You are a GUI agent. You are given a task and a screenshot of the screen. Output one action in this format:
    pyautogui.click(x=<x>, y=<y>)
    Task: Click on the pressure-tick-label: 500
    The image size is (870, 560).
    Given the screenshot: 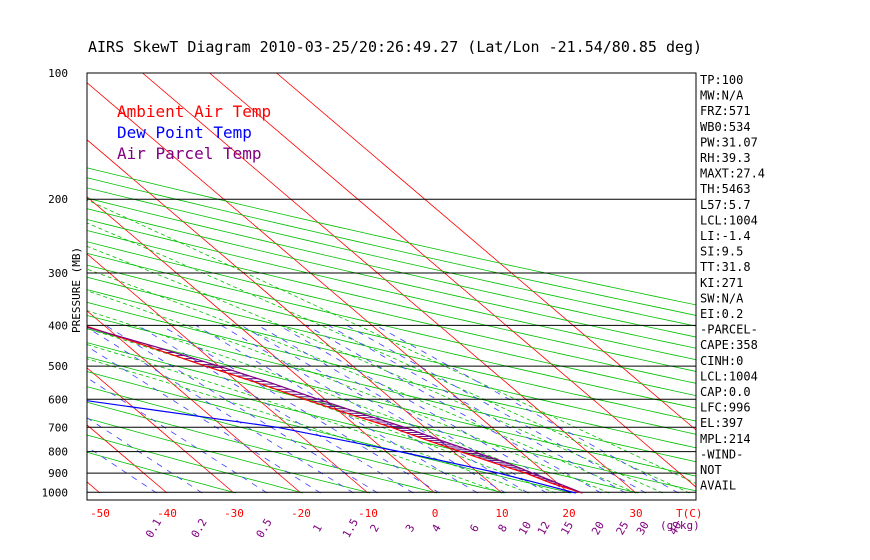 What is the action you would take?
    pyautogui.click(x=58, y=366)
    